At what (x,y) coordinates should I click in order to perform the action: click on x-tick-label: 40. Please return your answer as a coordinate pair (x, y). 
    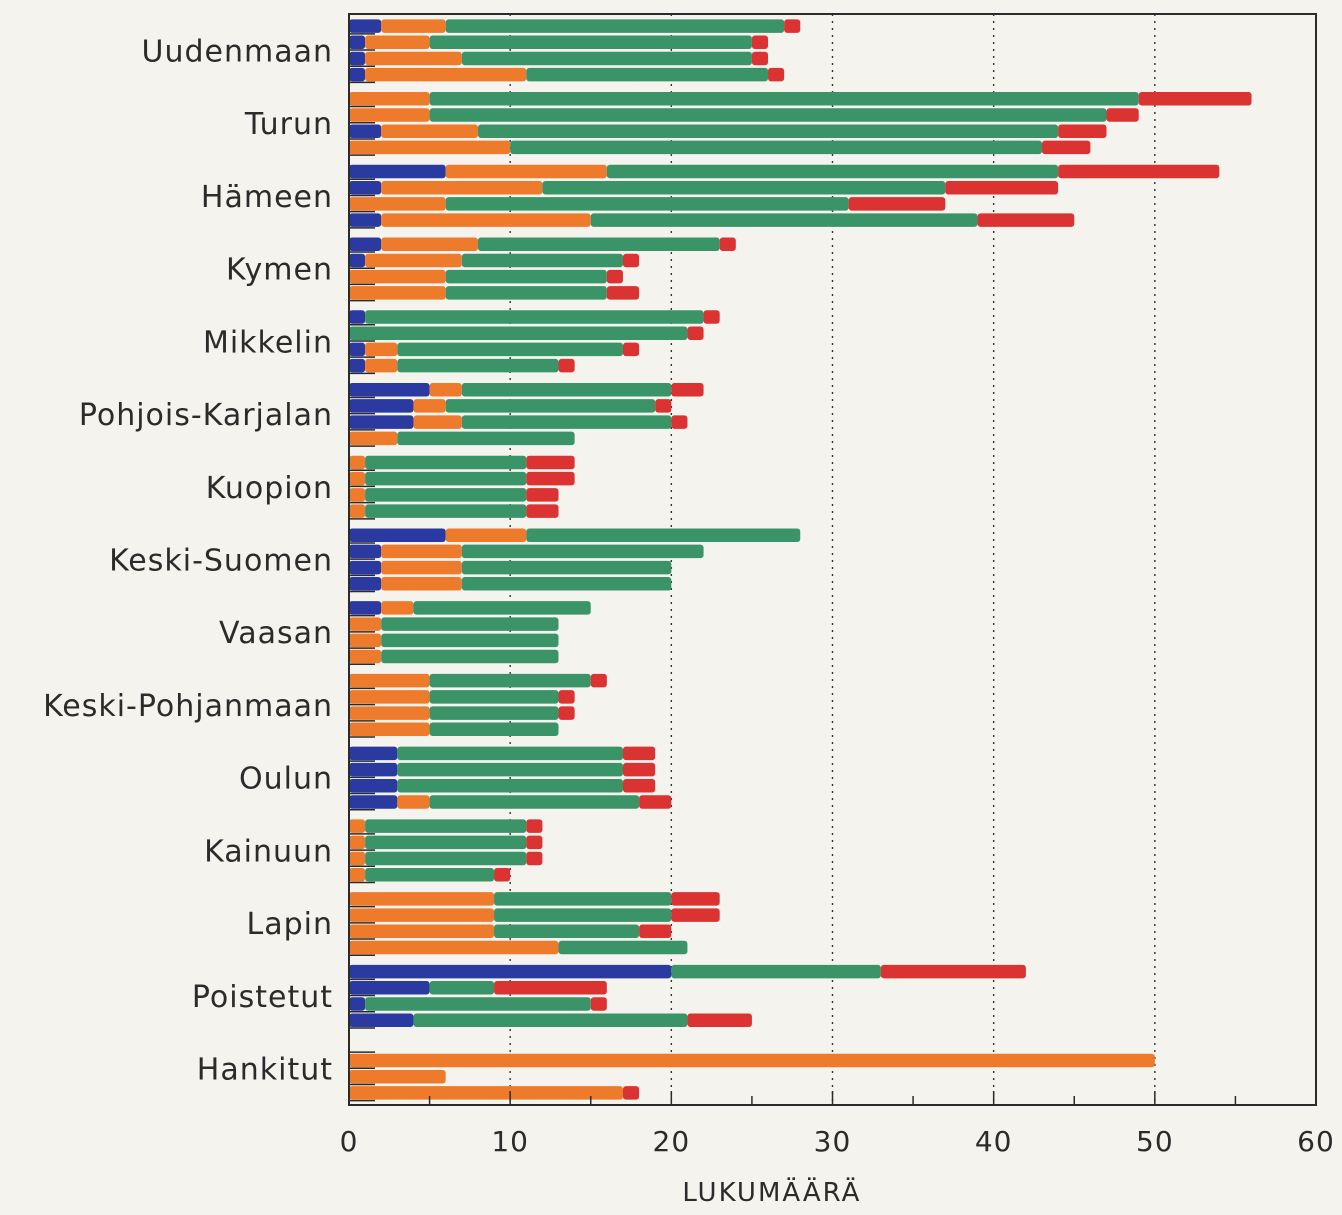
    Looking at the image, I should click on (994, 1141).